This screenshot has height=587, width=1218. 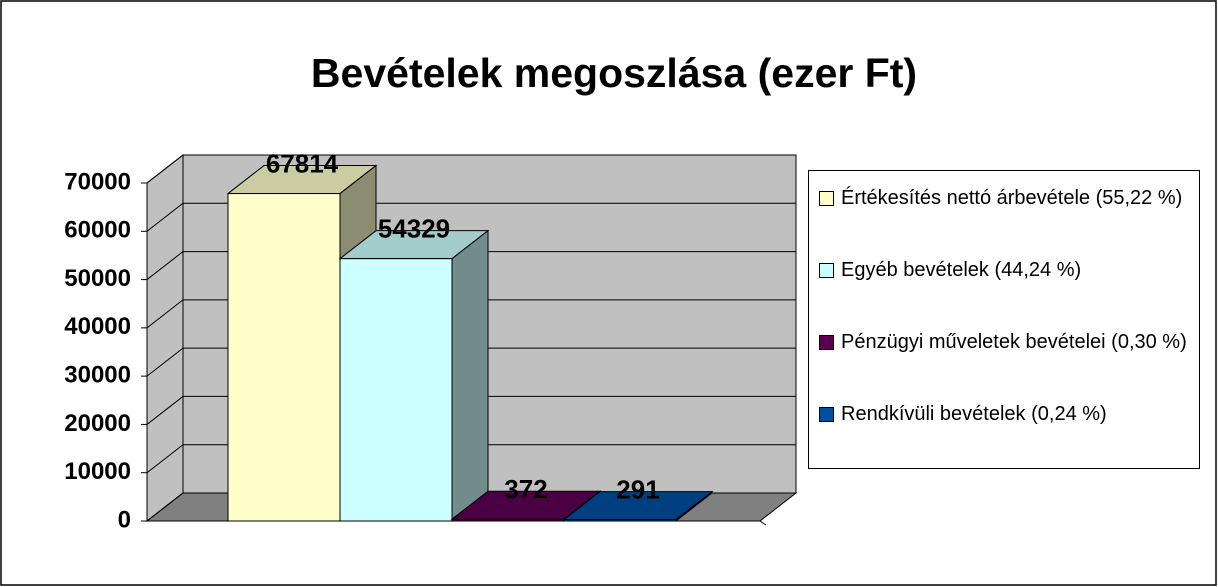 What do you see at coordinates (414, 229) in the screenshot?
I see `data-label: 54329` at bounding box center [414, 229].